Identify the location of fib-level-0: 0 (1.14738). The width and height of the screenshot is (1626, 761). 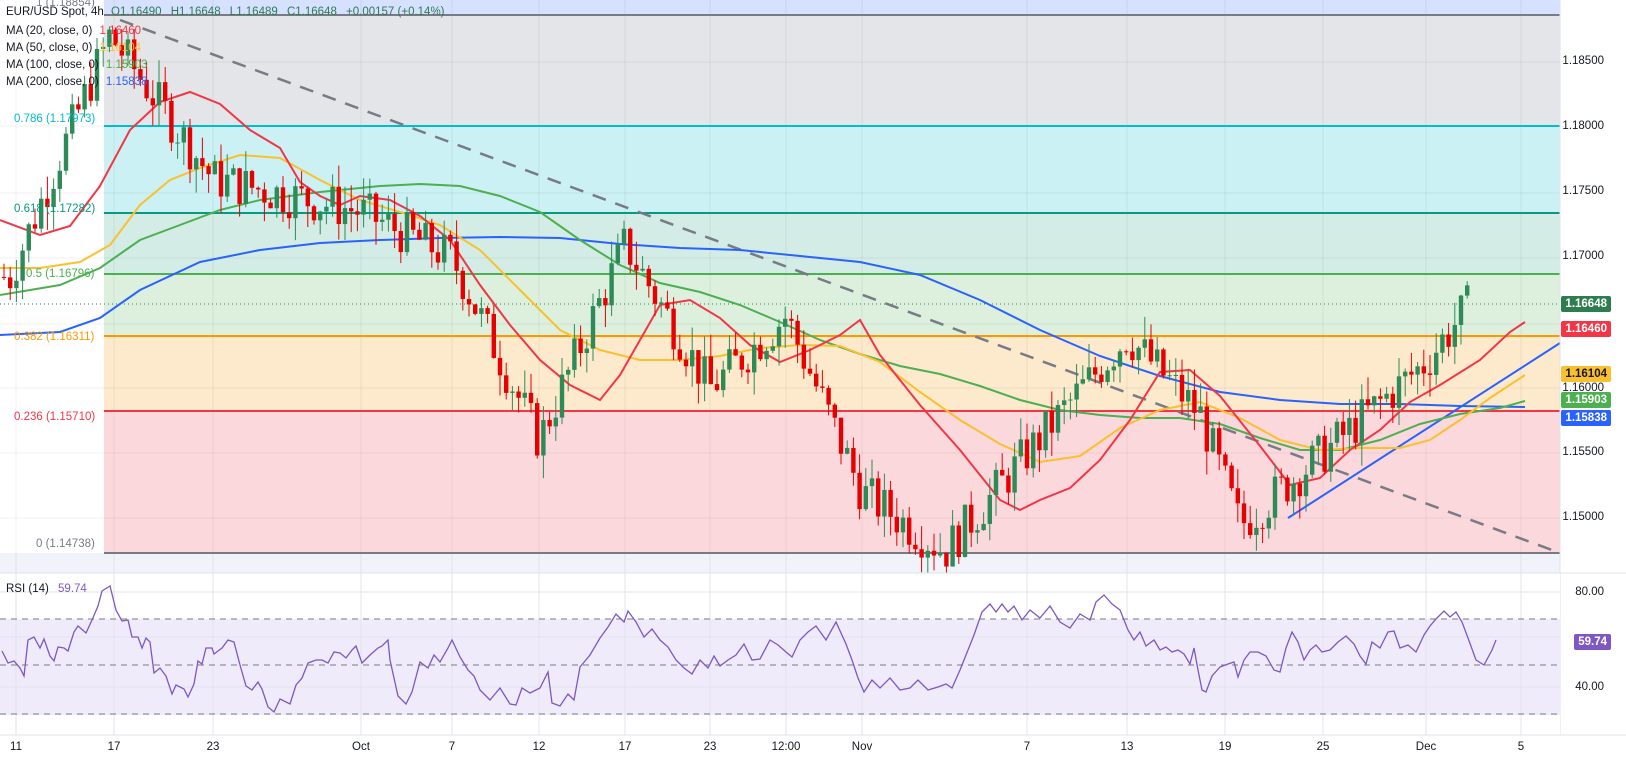
(65, 544).